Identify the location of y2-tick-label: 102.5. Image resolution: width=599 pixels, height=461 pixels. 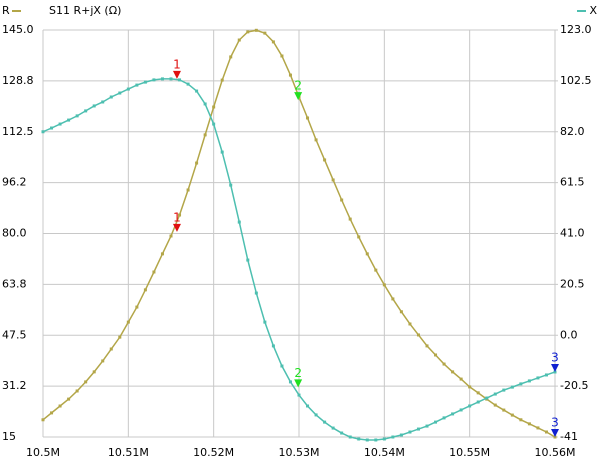
(576, 80).